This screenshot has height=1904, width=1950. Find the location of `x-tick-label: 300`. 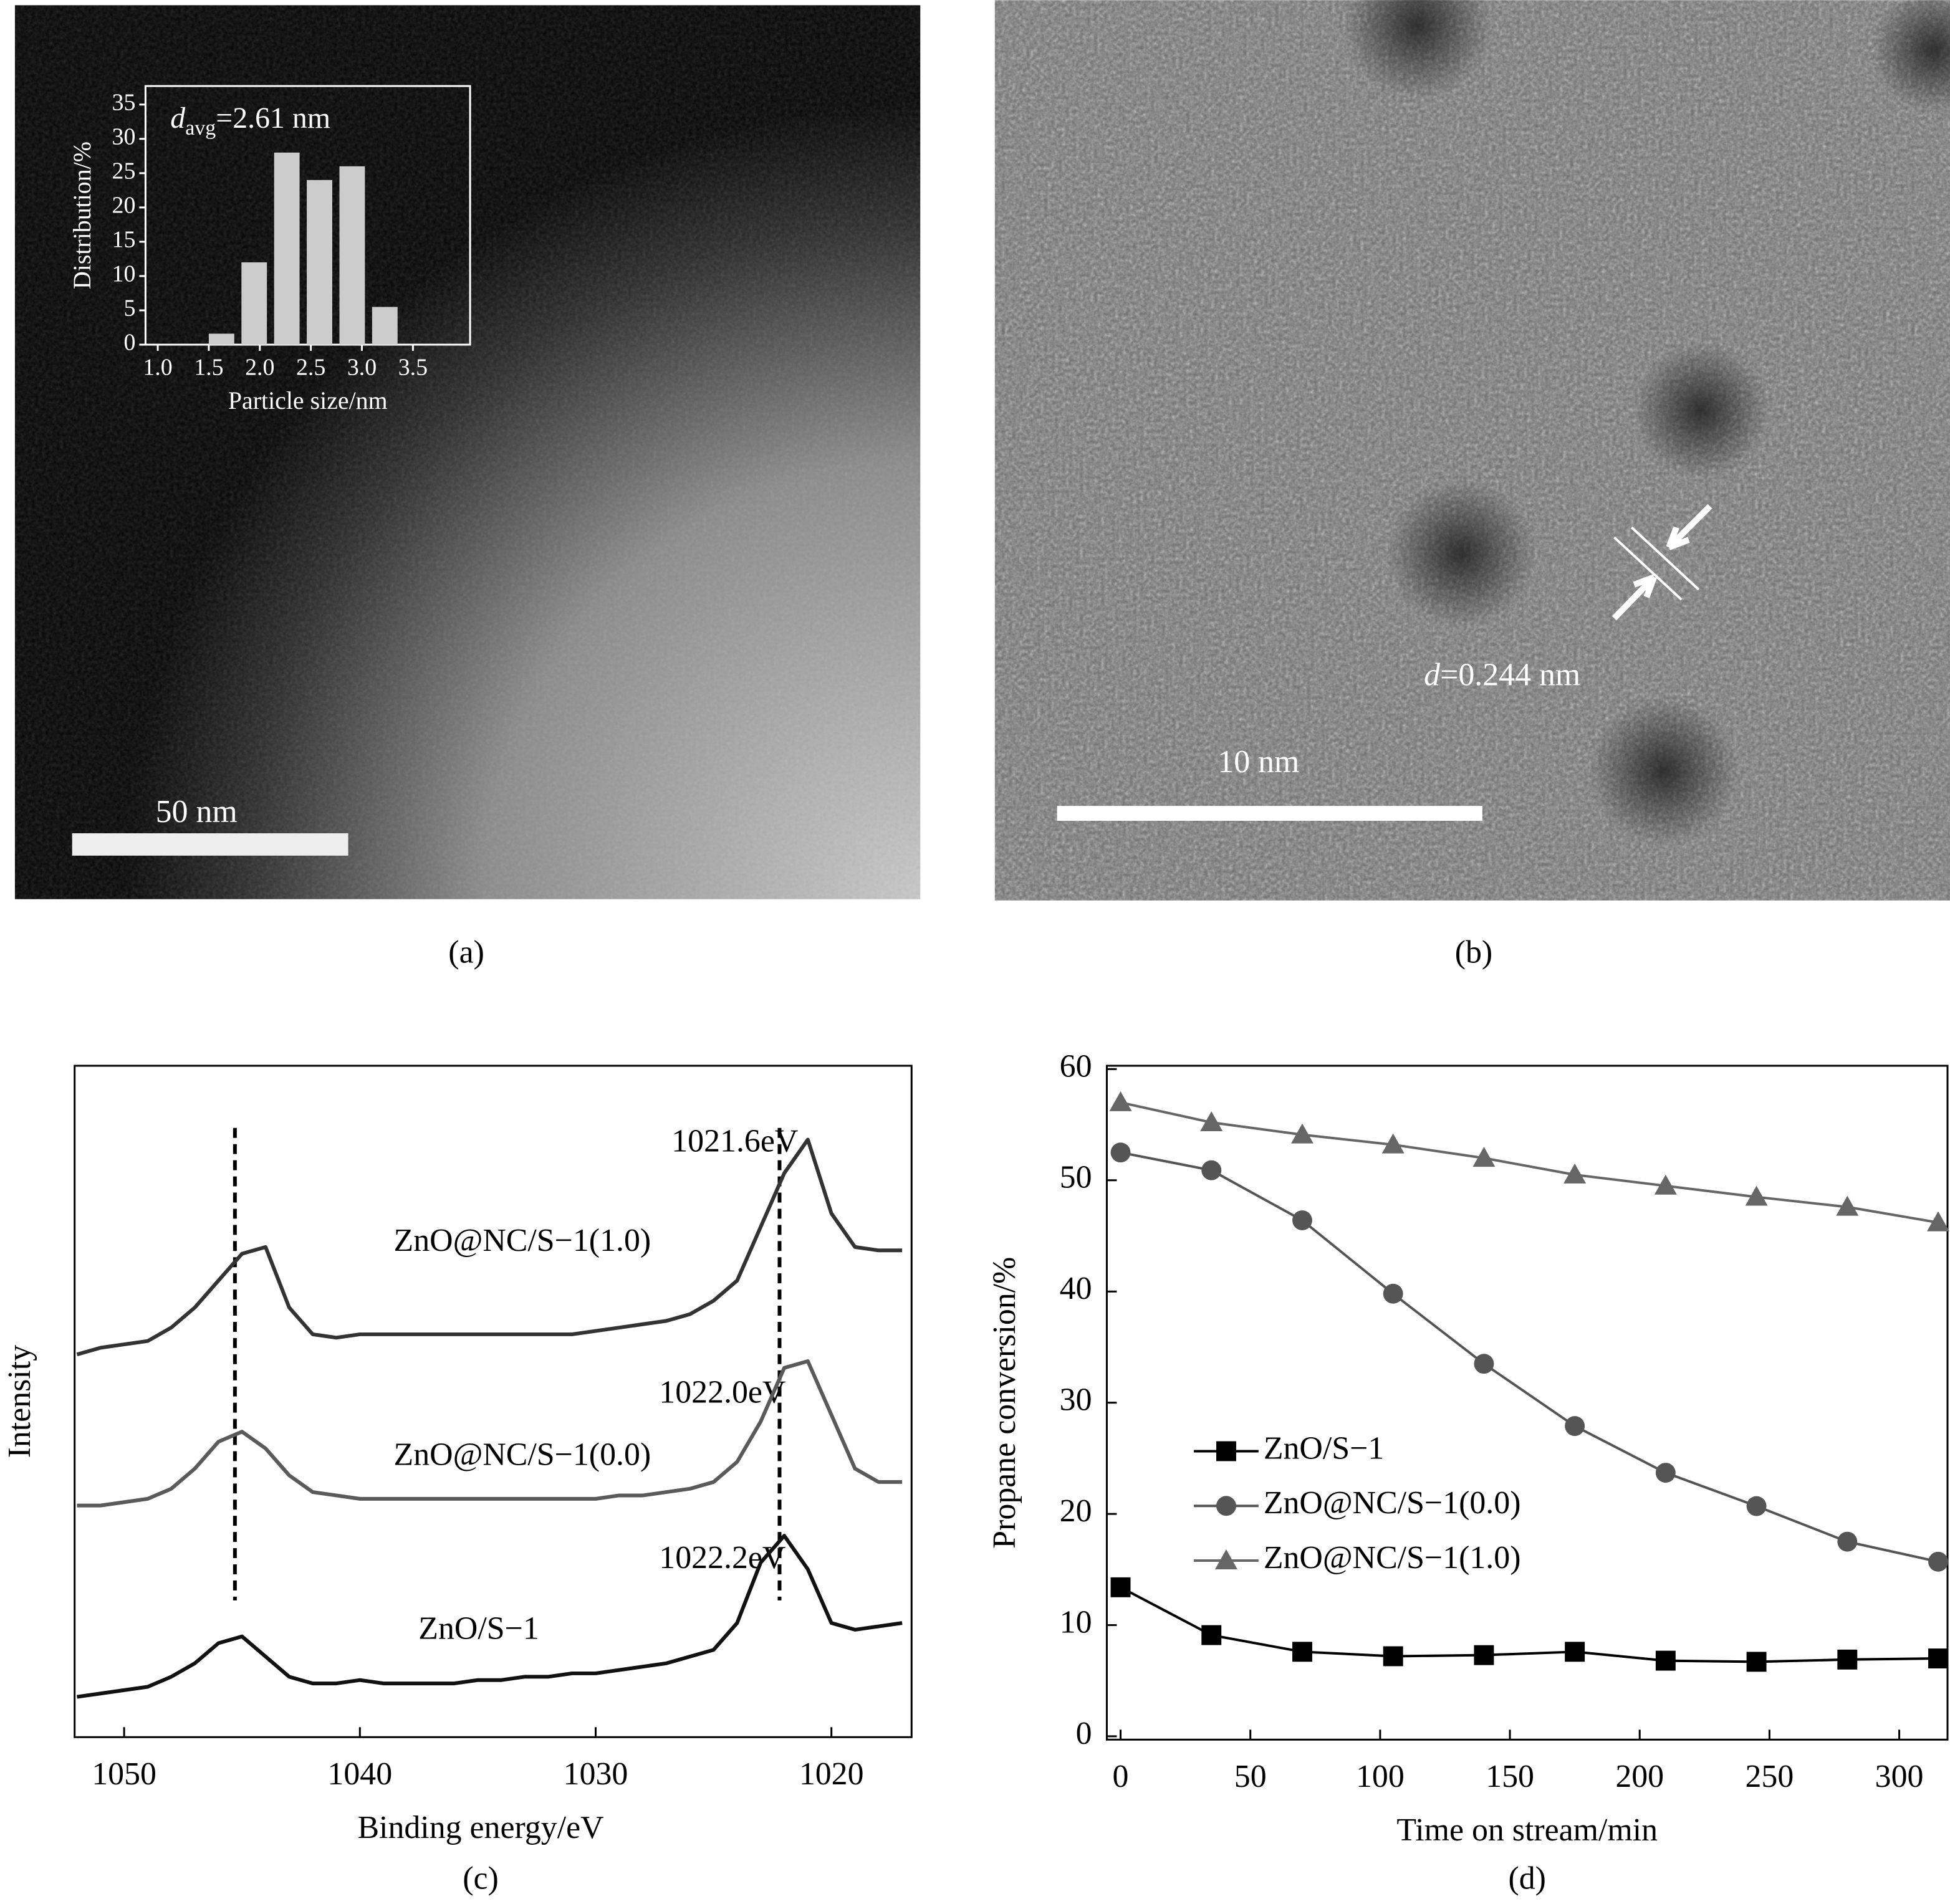

x-tick-label: 300 is located at coordinates (1899, 1777).